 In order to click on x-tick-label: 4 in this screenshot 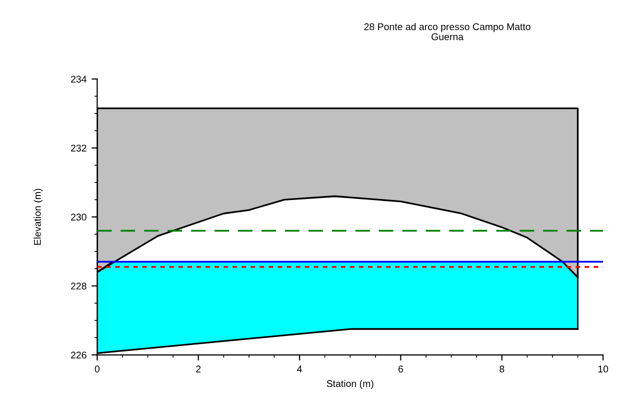, I will do `click(299, 369)`.